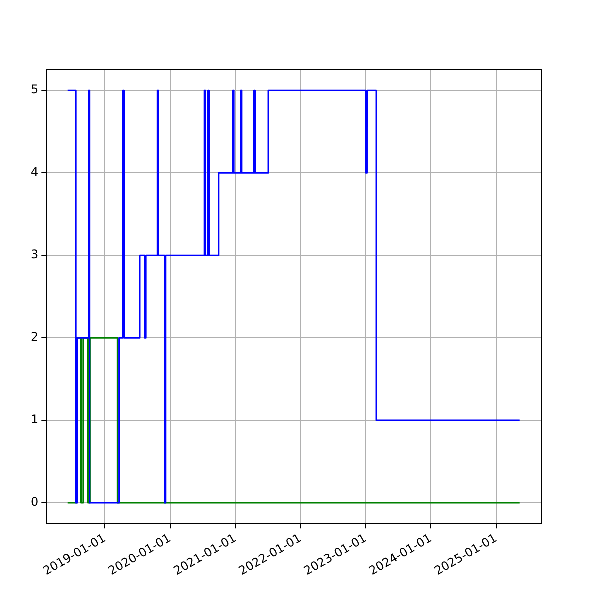  What do you see at coordinates (34, 337) in the screenshot?
I see `y-tick-label: 2` at bounding box center [34, 337].